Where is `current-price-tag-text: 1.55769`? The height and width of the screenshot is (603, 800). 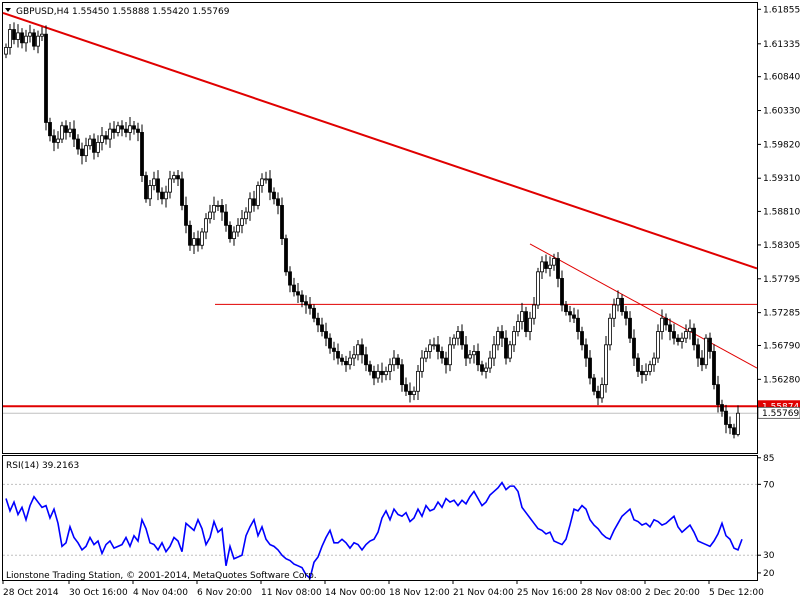
current-price-tag-text: 1.55769 is located at coordinates (780, 414).